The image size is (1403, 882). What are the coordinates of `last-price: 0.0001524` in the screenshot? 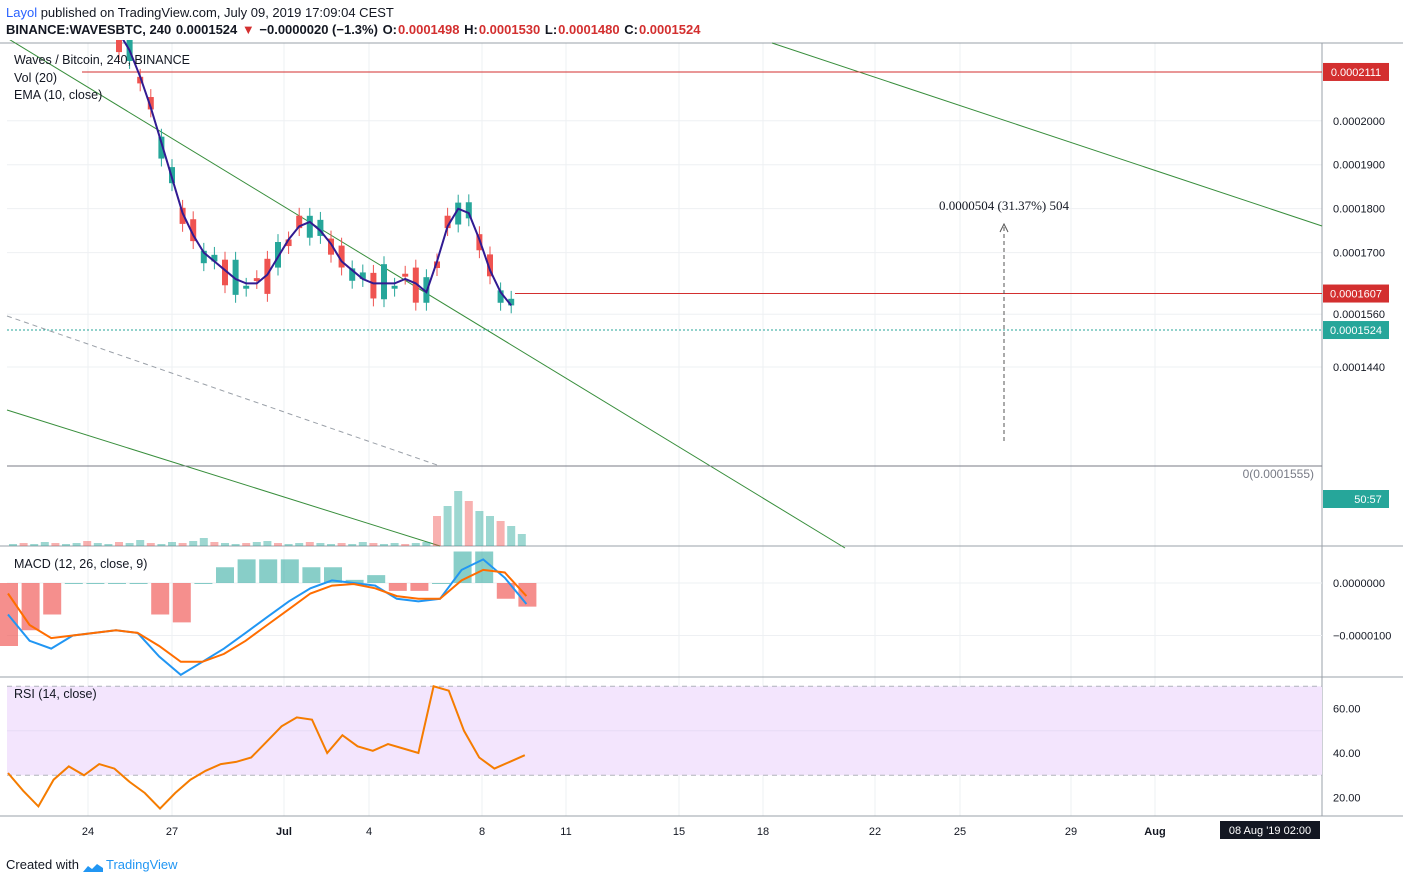 It's located at (206, 29).